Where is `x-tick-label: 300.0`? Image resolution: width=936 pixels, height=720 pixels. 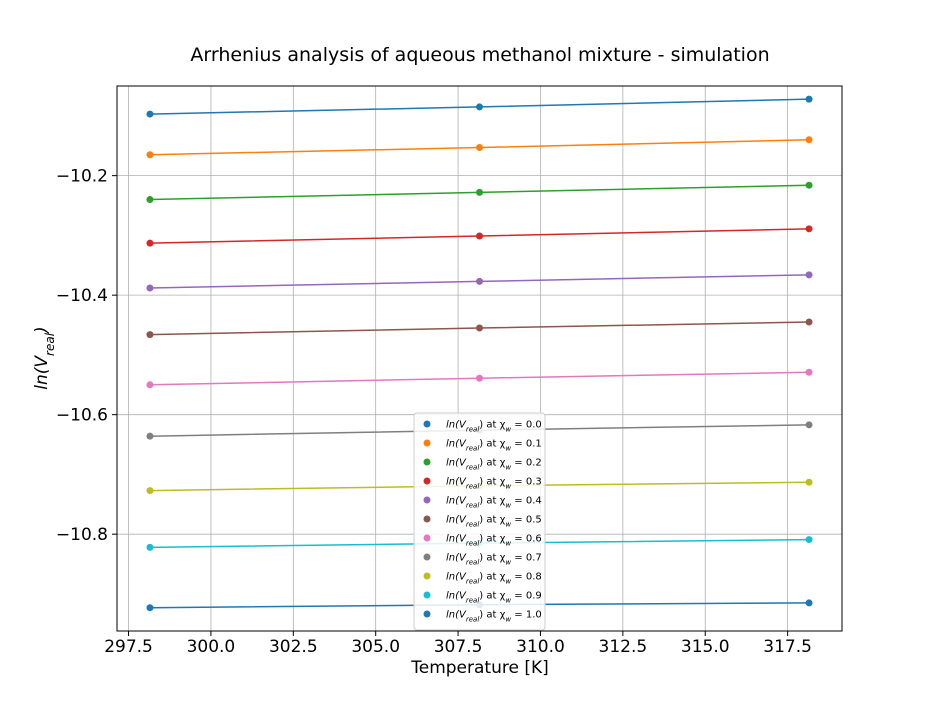 x-tick-label: 300.0 is located at coordinates (211, 647).